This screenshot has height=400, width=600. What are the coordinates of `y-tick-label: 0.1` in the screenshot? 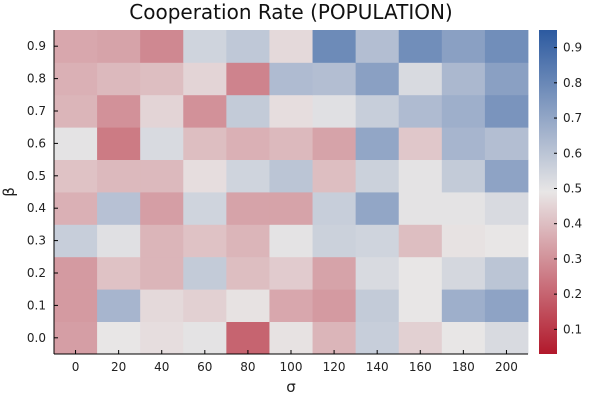 It's located at (36, 305).